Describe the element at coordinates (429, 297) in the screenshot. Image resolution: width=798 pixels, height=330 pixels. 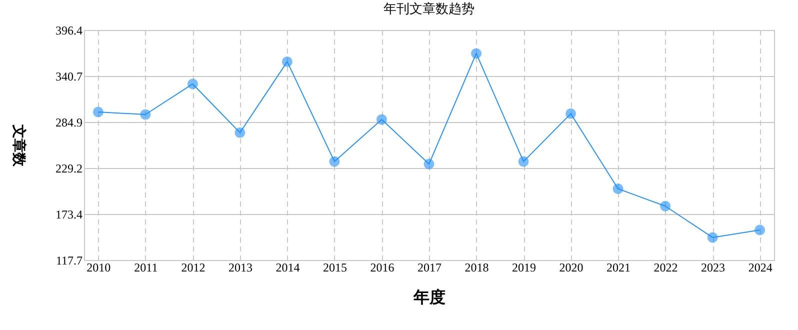
I see `x-axis-title: 年度` at that location.